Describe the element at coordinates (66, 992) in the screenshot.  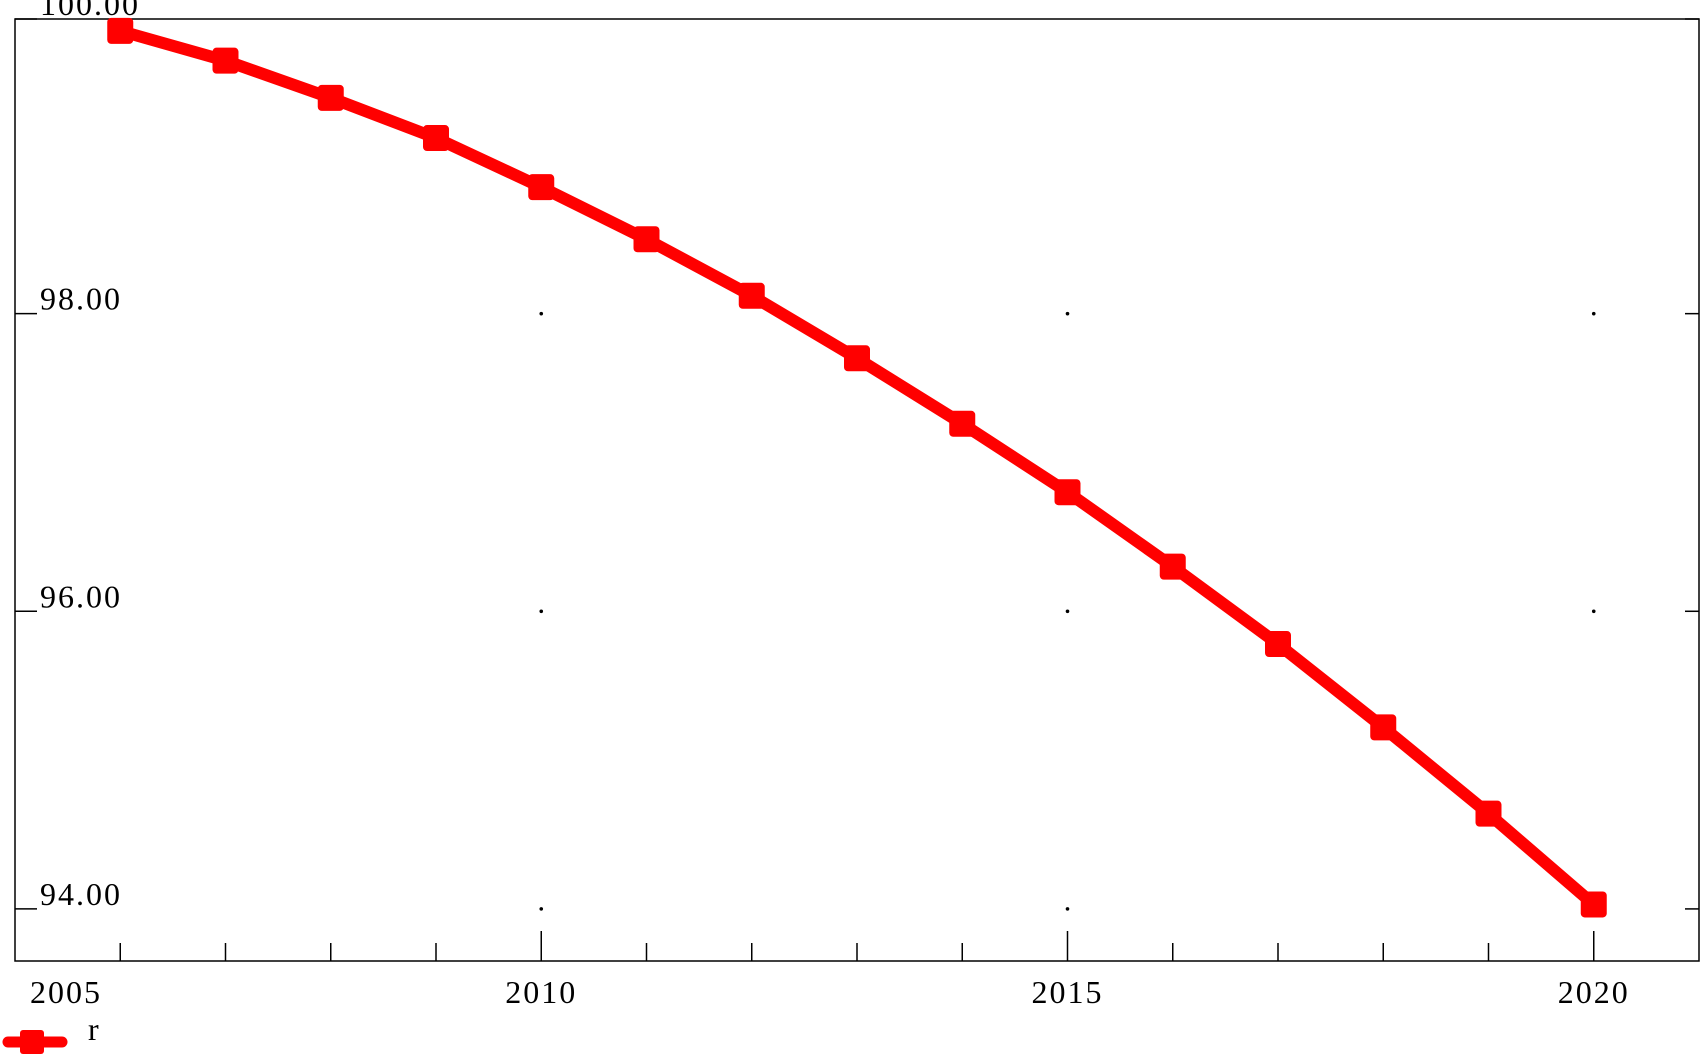
I see `x-tick-label: 2005` at that location.